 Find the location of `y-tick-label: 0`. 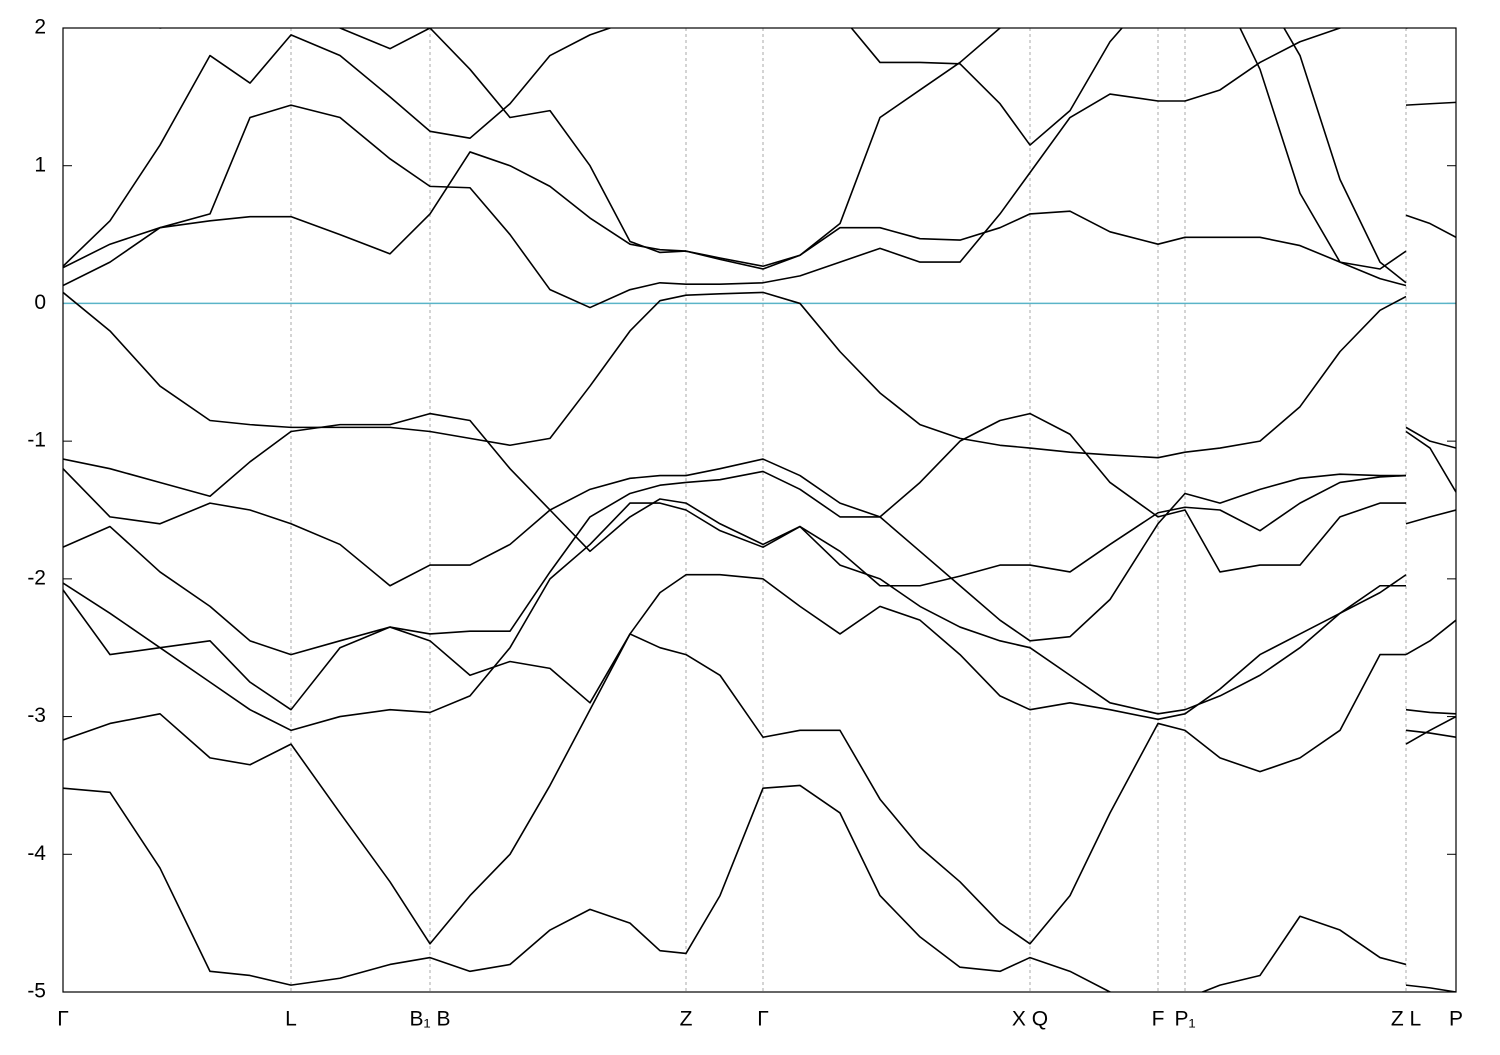

y-tick-label: 0 is located at coordinates (40, 302).